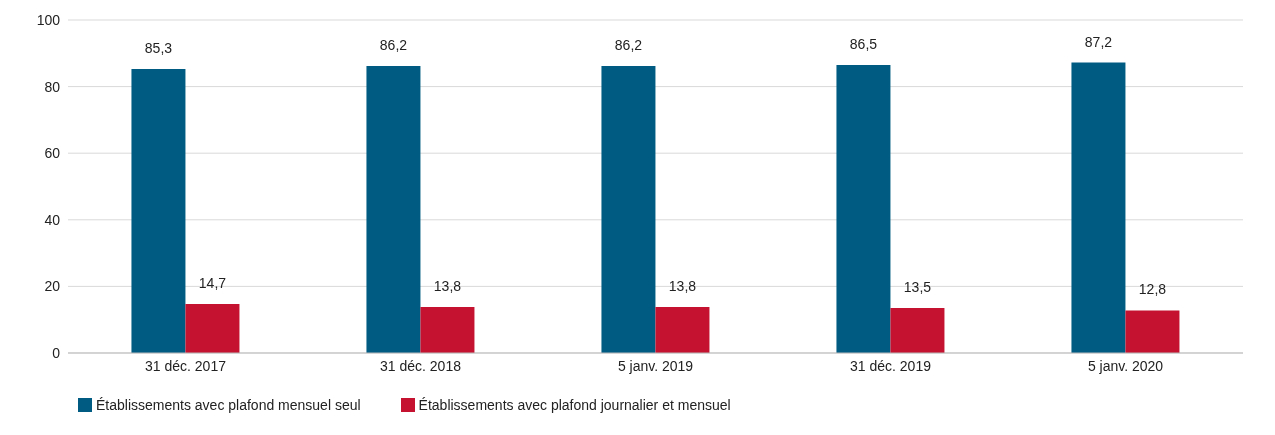 This screenshot has height=435, width=1275. What do you see at coordinates (655, 365) in the screenshot?
I see `x-tick-label: 5 janv. 2019` at bounding box center [655, 365].